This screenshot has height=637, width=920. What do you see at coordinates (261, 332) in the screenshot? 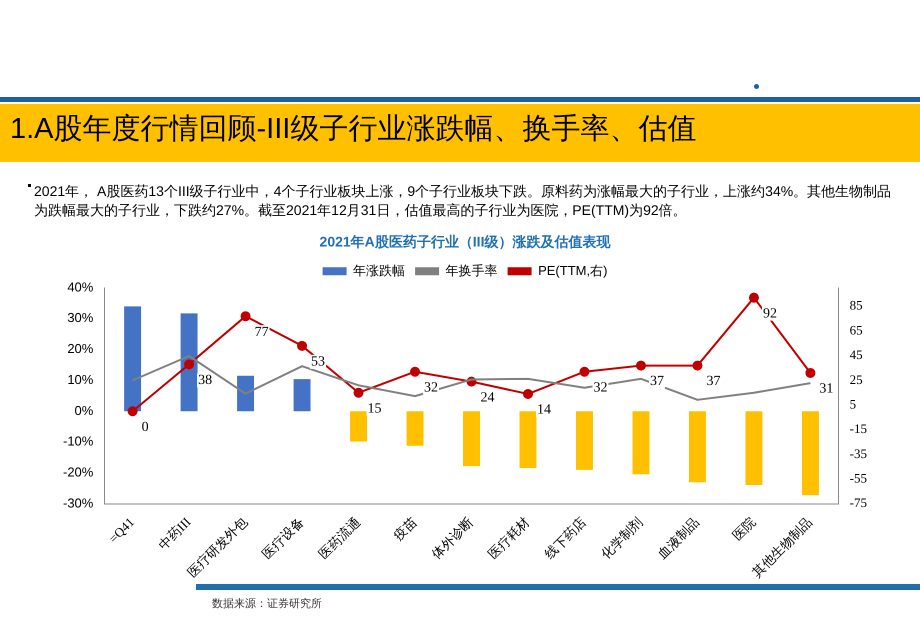
I see `data-label: 77` at bounding box center [261, 332].